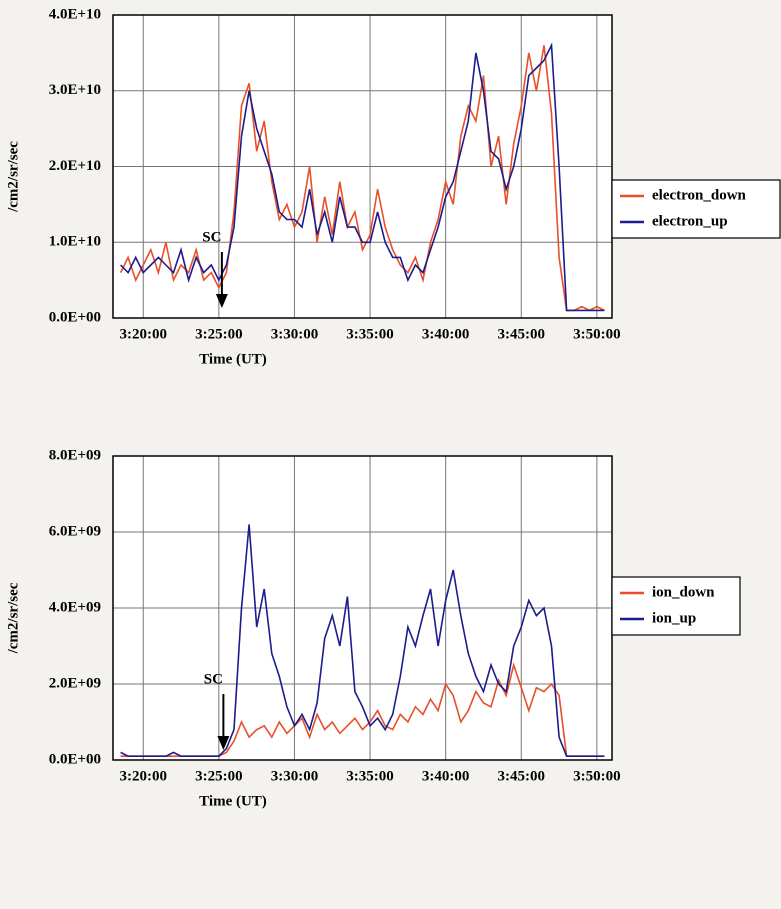 The image size is (781, 909). Describe the element at coordinates (75, 242) in the screenshot. I see `y-tick-label: 1.0E+10` at that location.